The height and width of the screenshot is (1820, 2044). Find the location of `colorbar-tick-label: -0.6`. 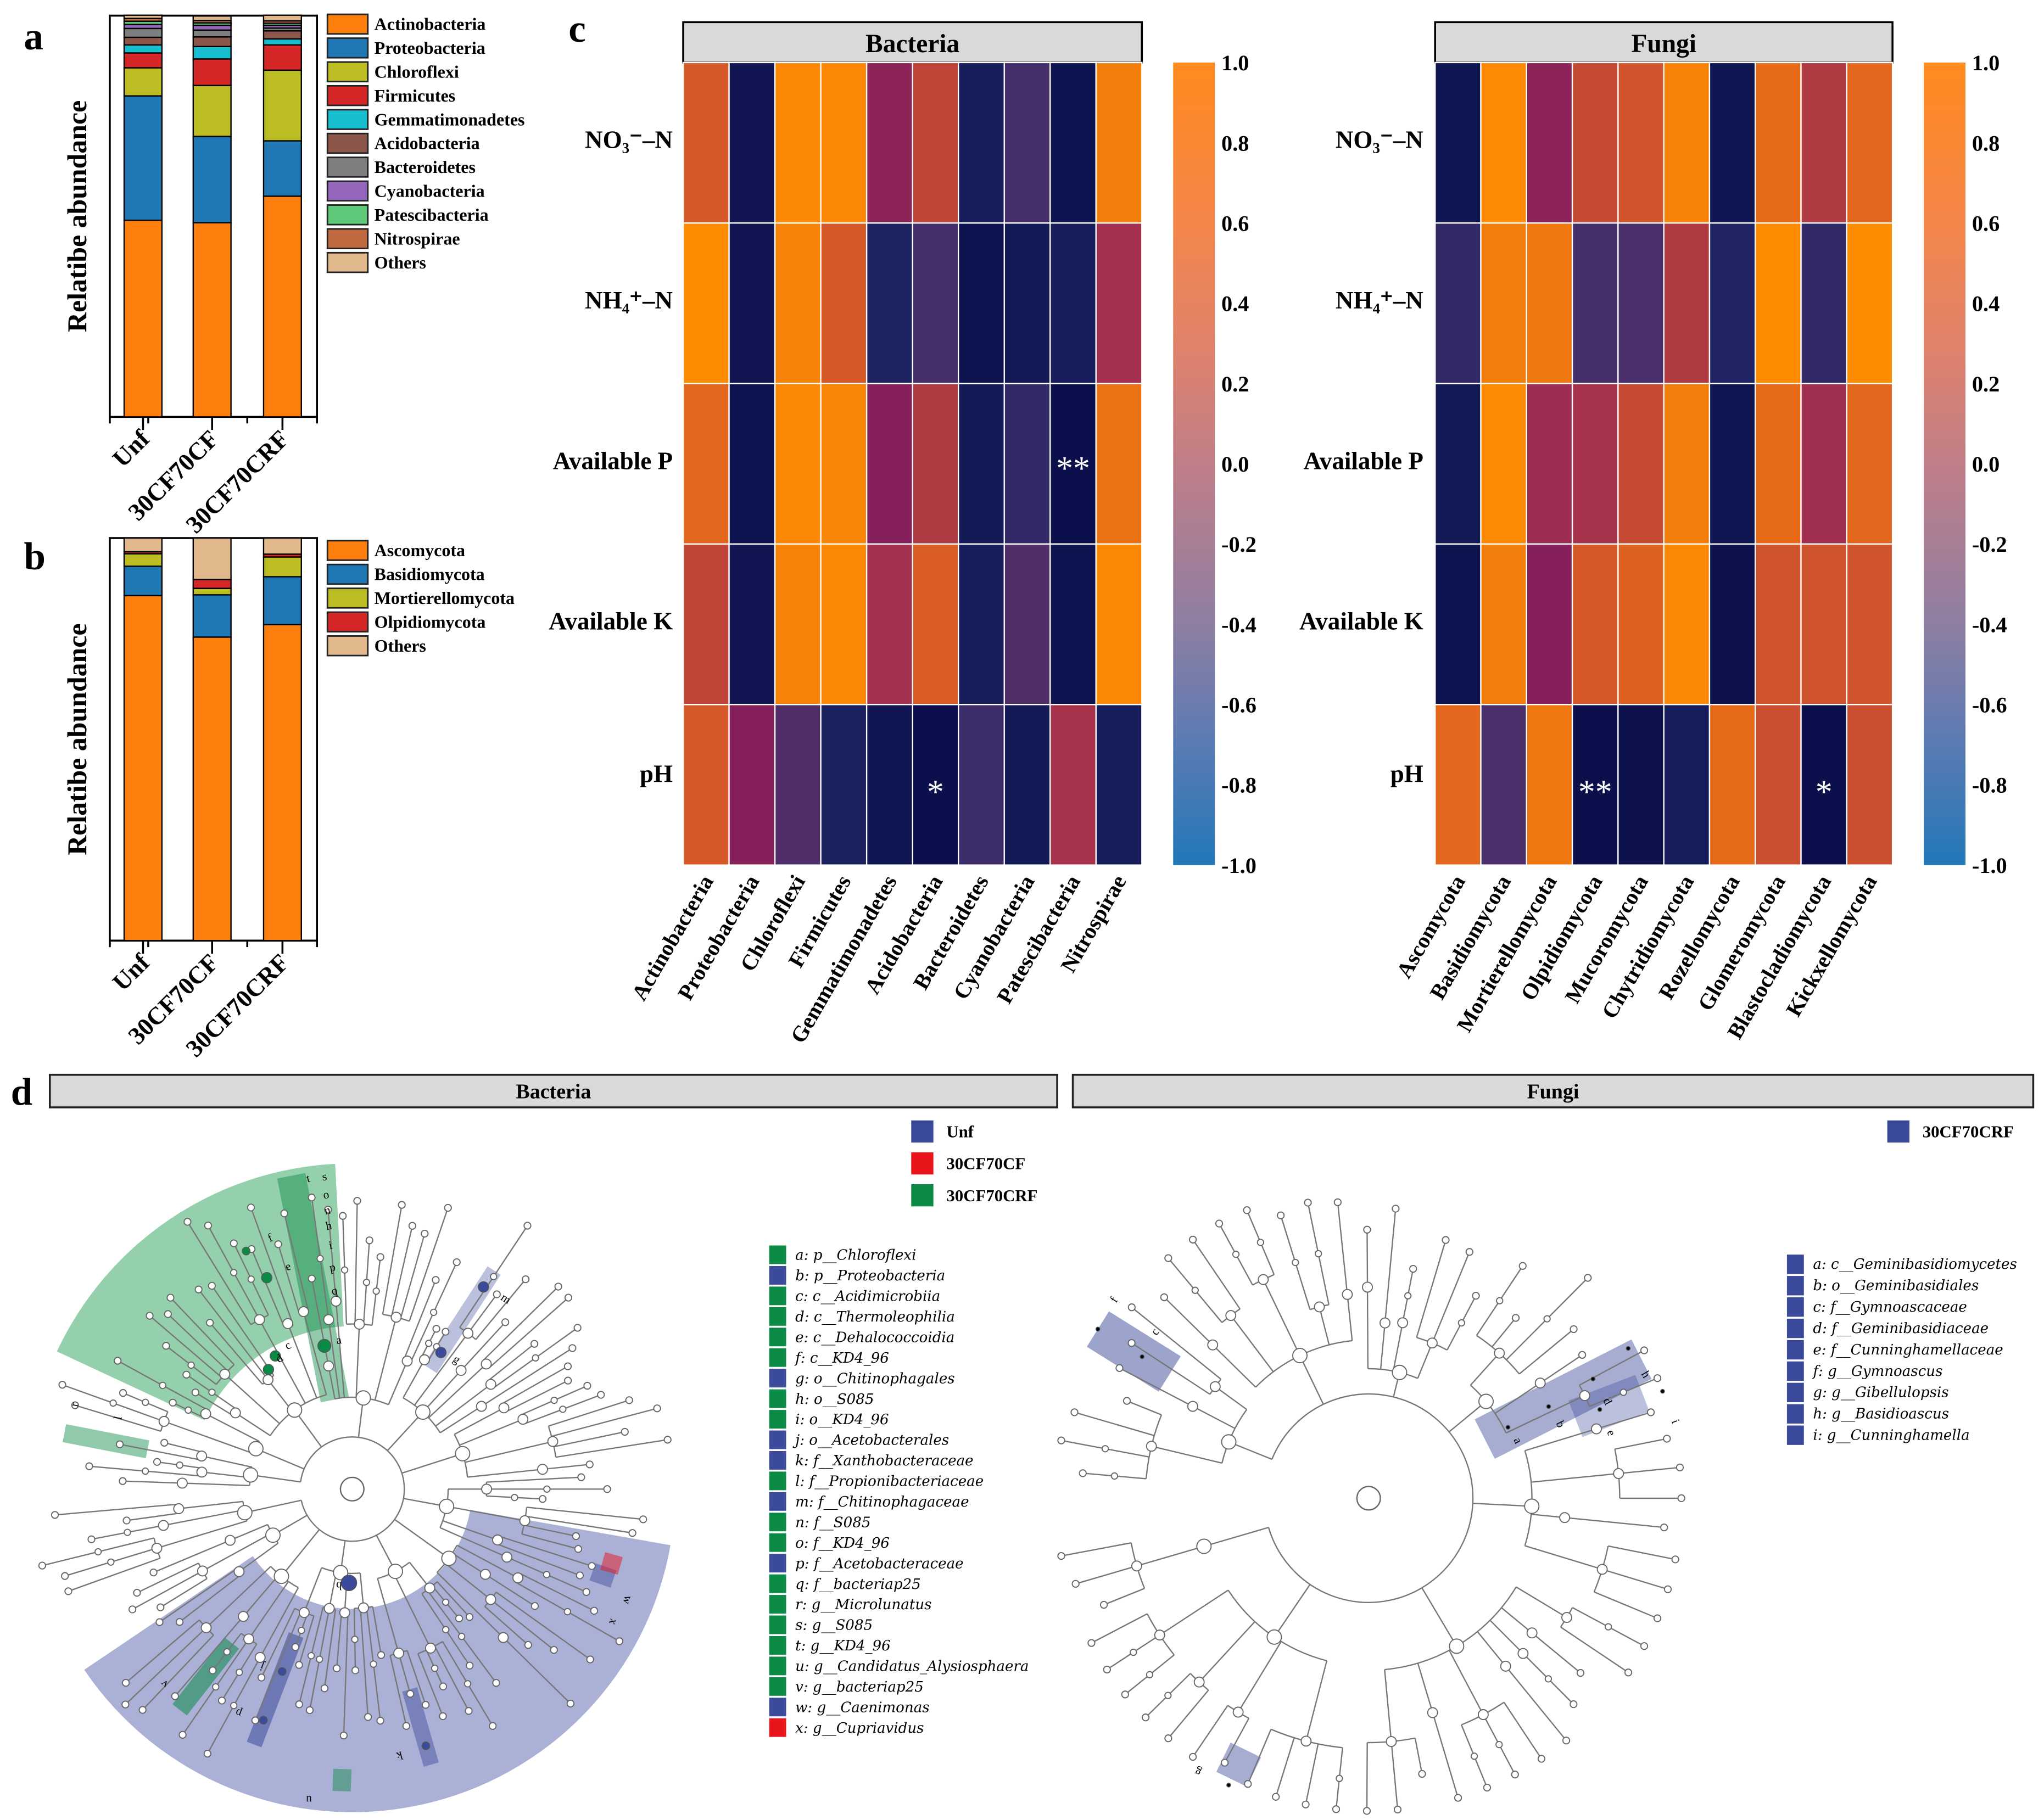

colorbar-tick-label: -0.6 is located at coordinates (1989, 705).